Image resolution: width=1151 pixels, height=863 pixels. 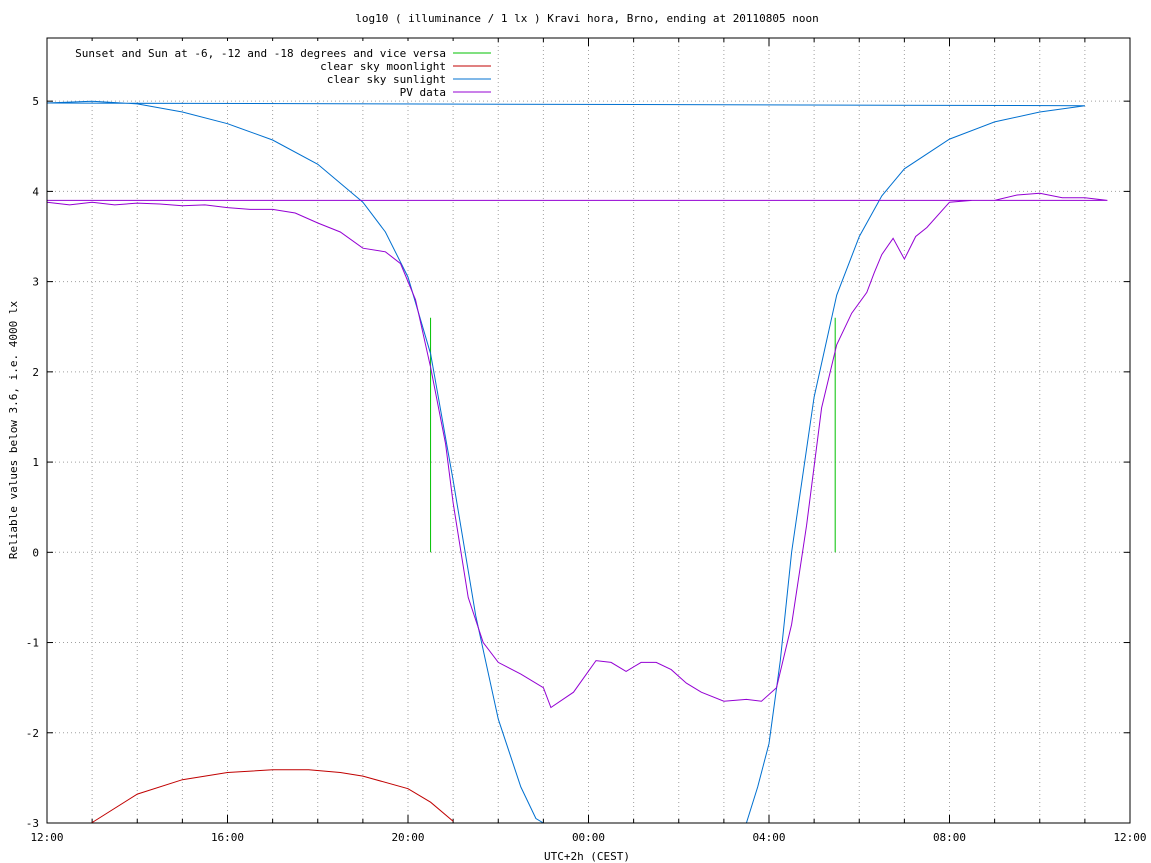 What do you see at coordinates (227, 837) in the screenshot?
I see `x-tick-label: 16:00` at bounding box center [227, 837].